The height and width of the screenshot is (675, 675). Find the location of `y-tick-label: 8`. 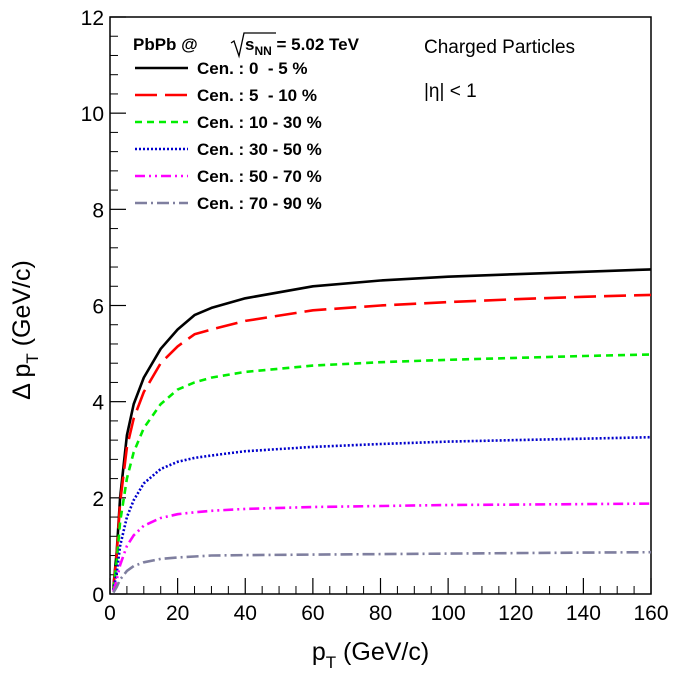

y-tick-label: 8 is located at coordinates (98, 210).